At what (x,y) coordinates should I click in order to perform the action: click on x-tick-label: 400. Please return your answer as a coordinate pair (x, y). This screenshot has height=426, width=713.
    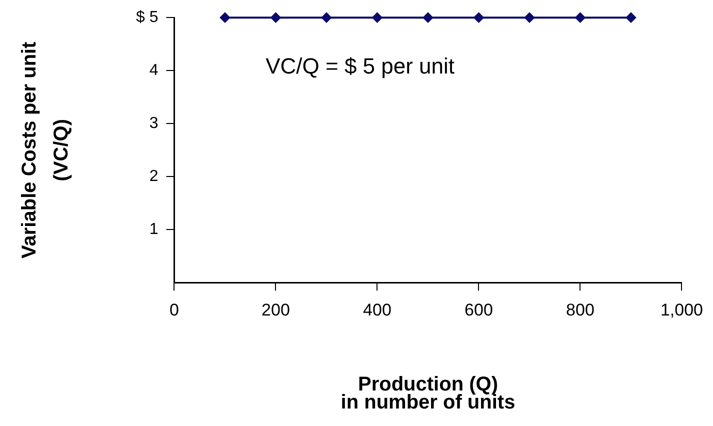
    Looking at the image, I should click on (377, 310).